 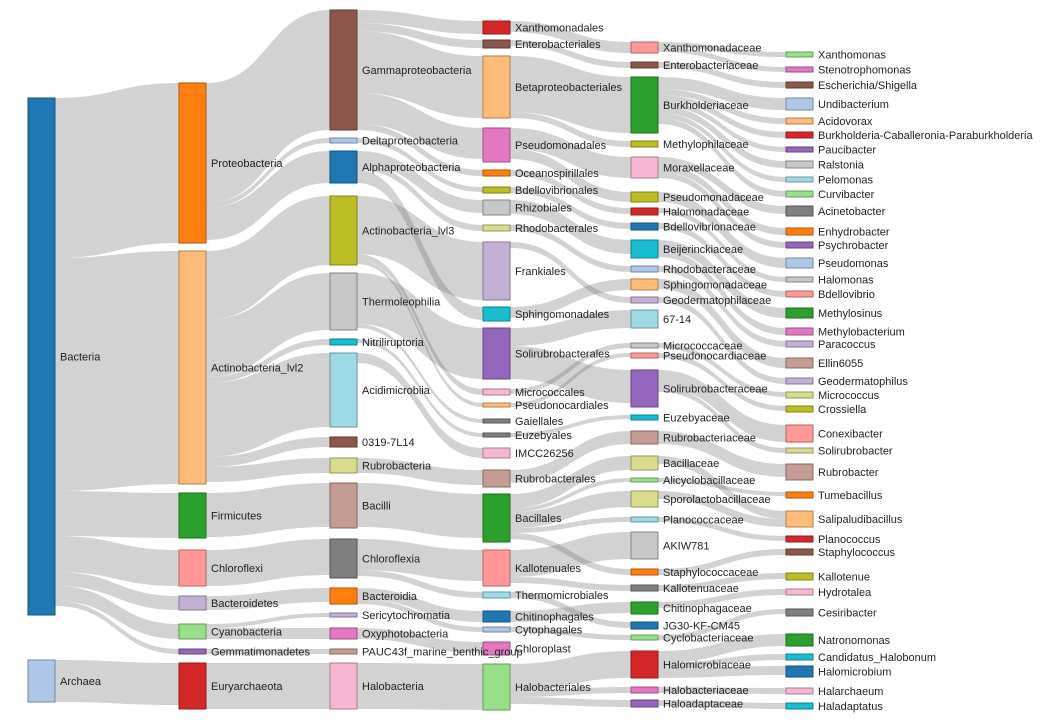 What do you see at coordinates (644, 226) in the screenshot?
I see `node-Bdellovibrionaceae` at bounding box center [644, 226].